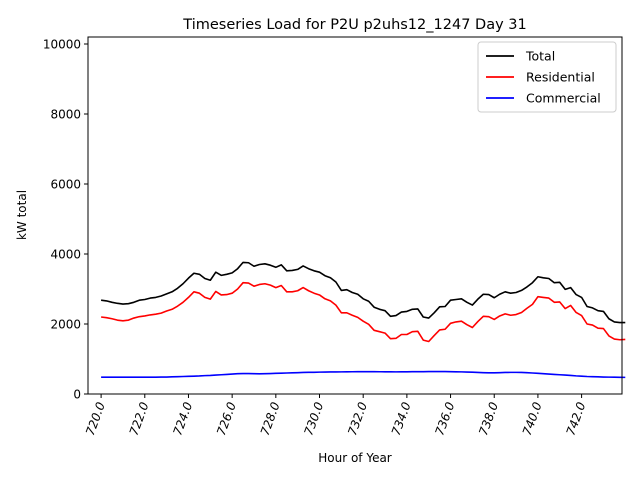 Image resolution: width=640 pixels, height=480 pixels. What do you see at coordinates (563, 98) in the screenshot?
I see `legend-label-commercial: Commercial` at bounding box center [563, 98].